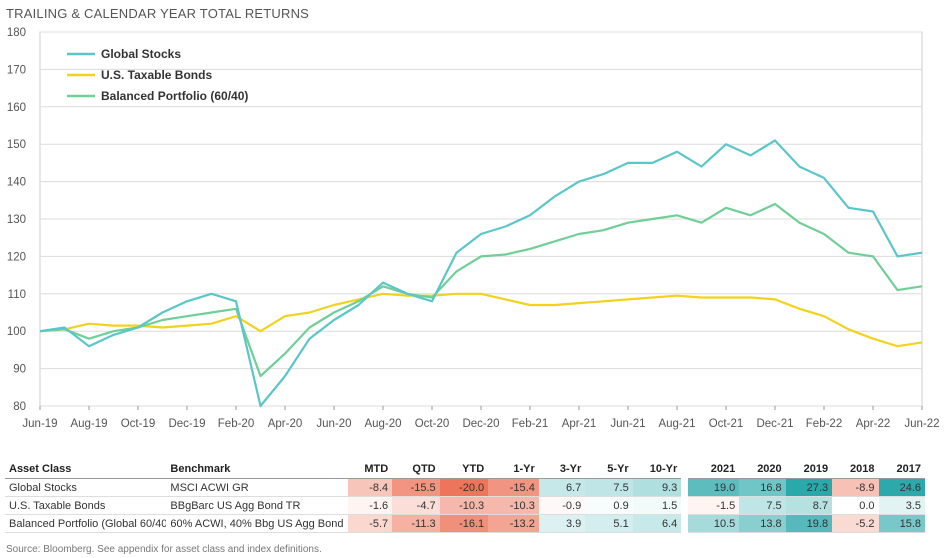 This screenshot has height=558, width=945. What do you see at coordinates (416, 487) in the screenshot?
I see `trailing-return-cell: -15.5` at bounding box center [416, 487].